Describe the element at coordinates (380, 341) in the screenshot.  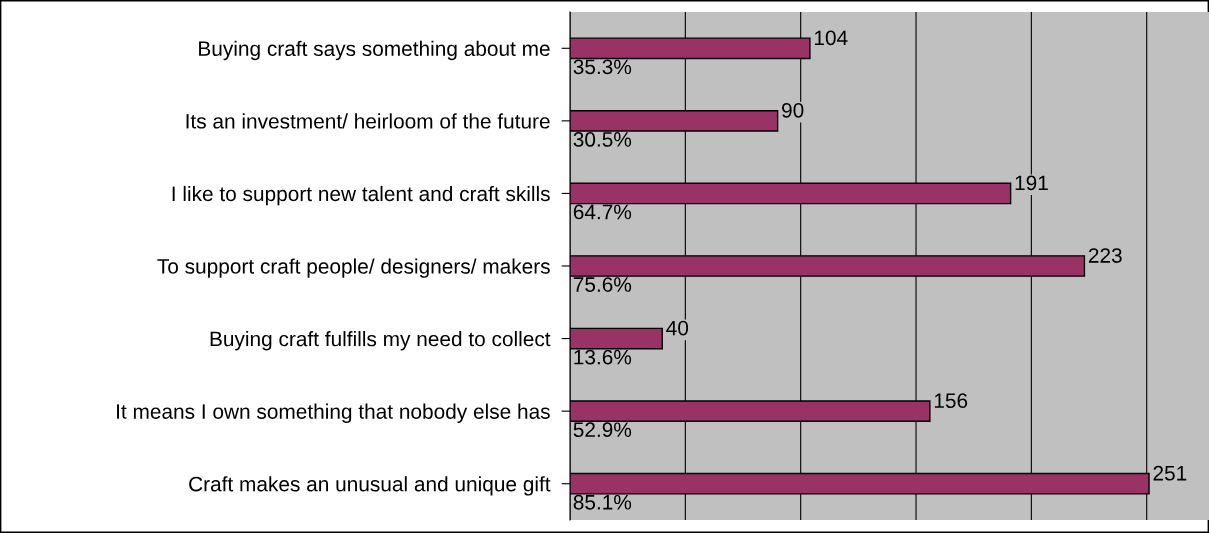
I see `y-tick-label: Buying craft fulfills my need to collect` at that location.